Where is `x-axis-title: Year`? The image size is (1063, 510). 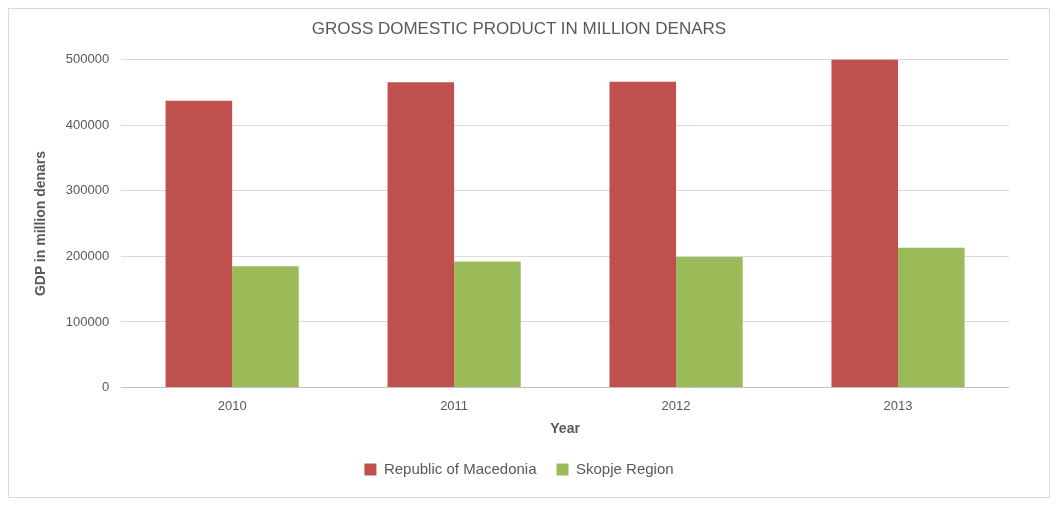
x-axis-title: Year is located at coordinates (565, 428).